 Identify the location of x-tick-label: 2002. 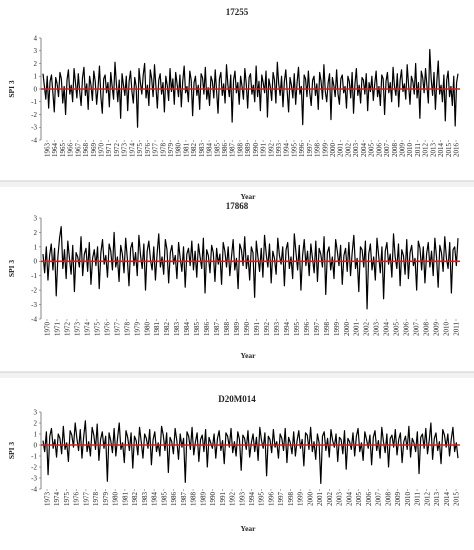
(330, 499).